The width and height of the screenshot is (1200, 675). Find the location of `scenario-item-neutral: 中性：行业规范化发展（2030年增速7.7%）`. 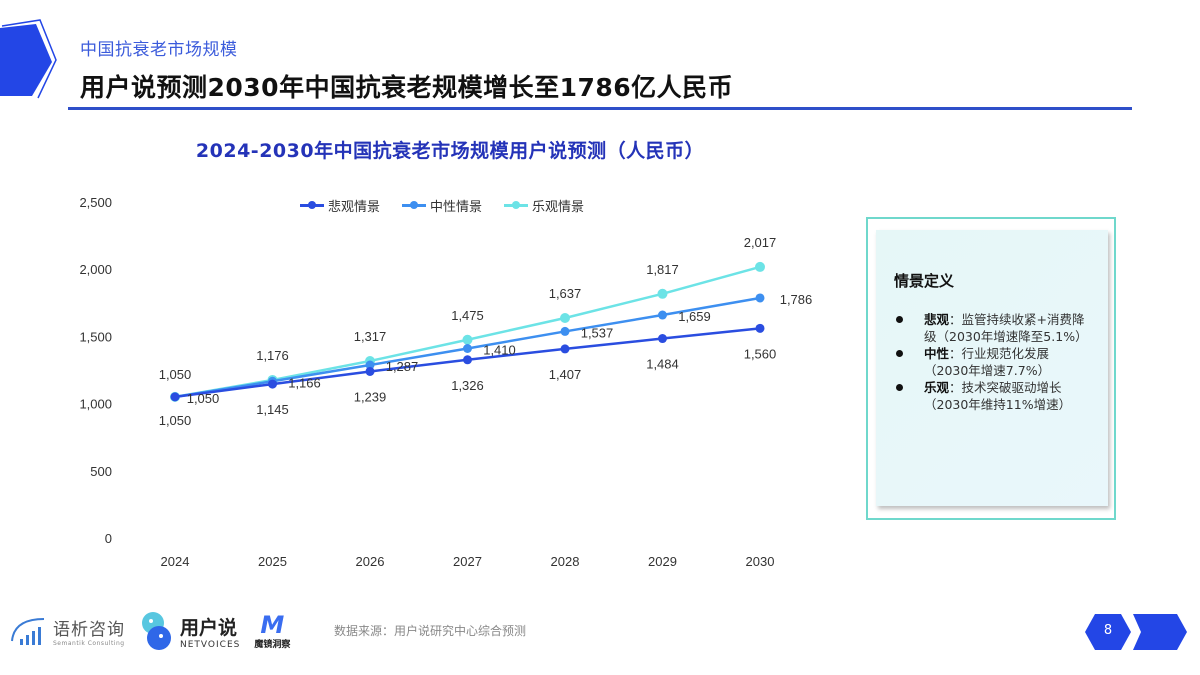

scenario-item-neutral: 中性：行业规范化发展（2030年增速7.7%） is located at coordinates (993, 362).